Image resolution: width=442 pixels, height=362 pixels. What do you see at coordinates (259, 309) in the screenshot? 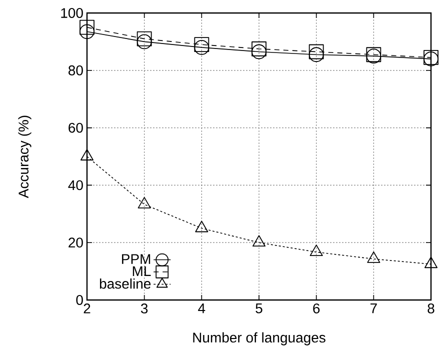
I see `x-tick-label: 5` at bounding box center [259, 309].